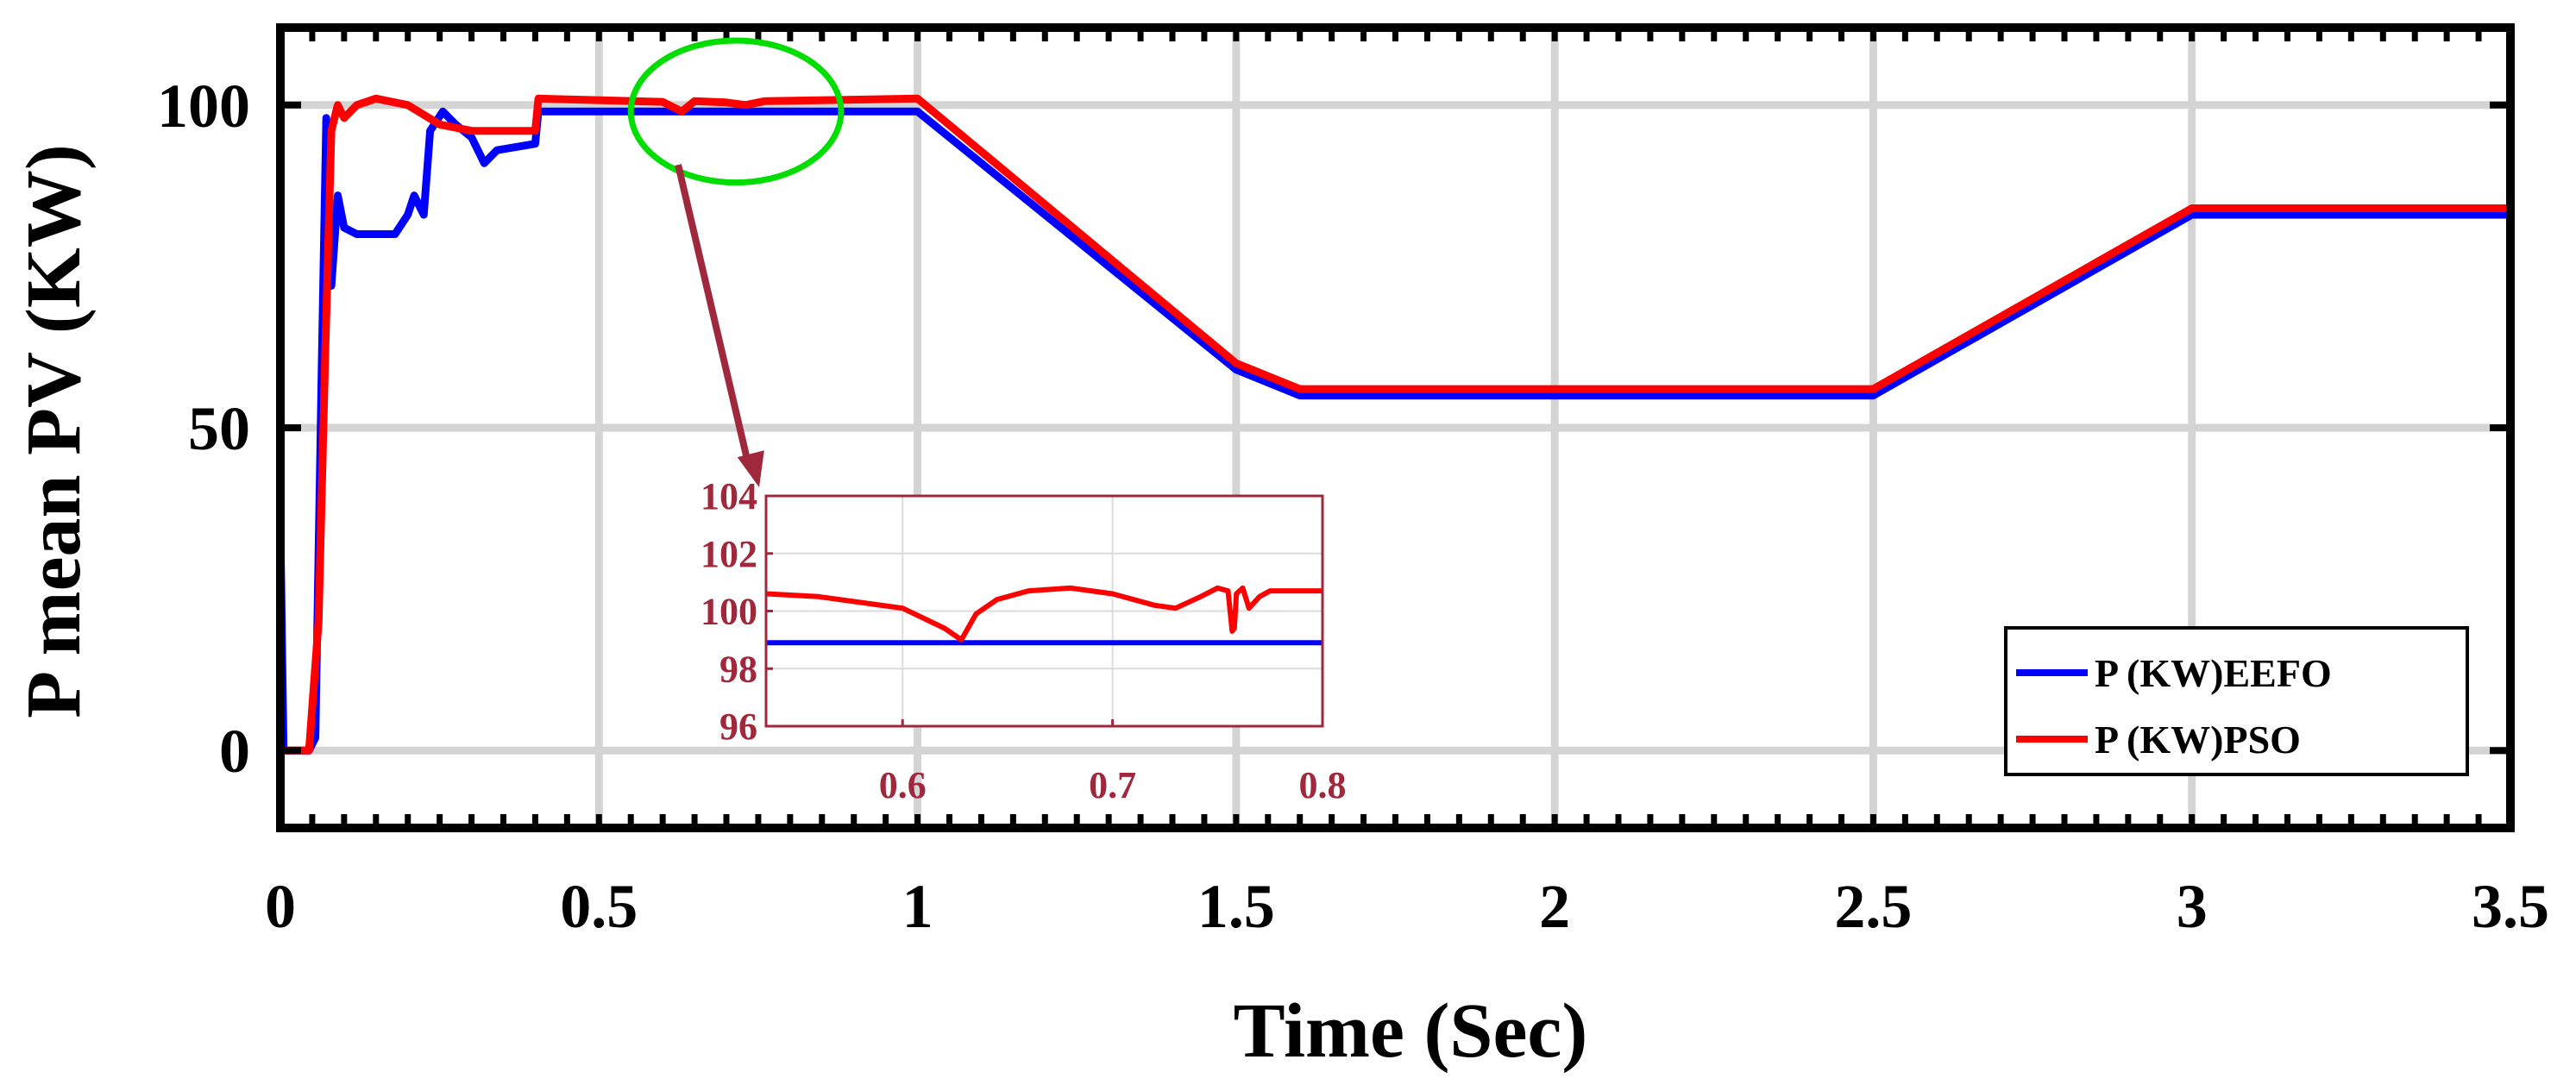 The height and width of the screenshot is (1091, 2576). What do you see at coordinates (203, 106) in the screenshot?
I see `y-tick-label: 100` at bounding box center [203, 106].